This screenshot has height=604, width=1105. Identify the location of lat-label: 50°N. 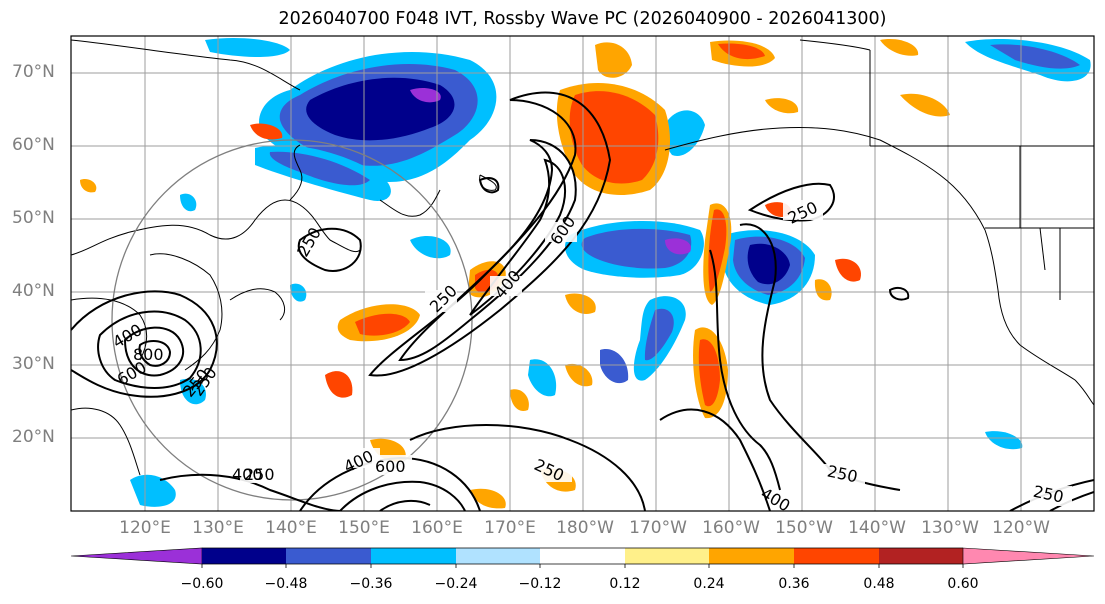
(33, 218).